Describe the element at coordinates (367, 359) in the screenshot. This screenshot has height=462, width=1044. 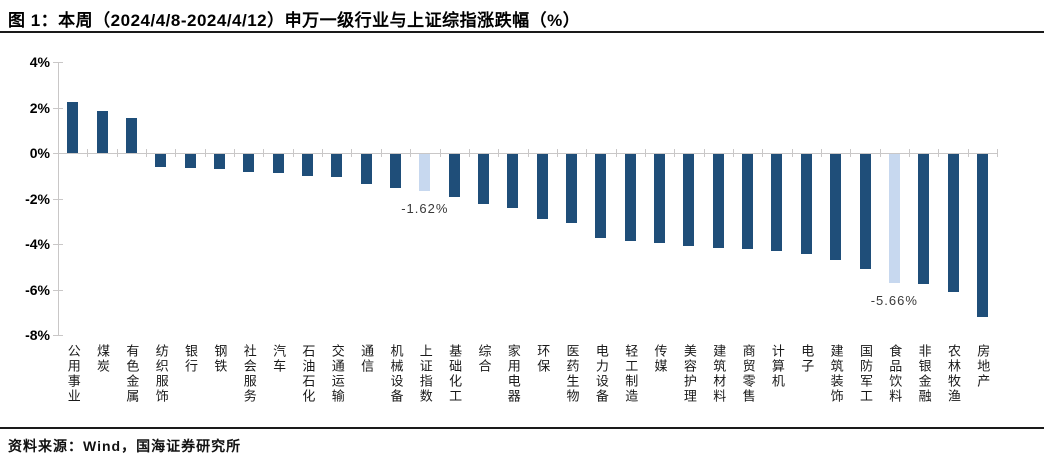
I see `x-axis-category-label: 通信` at that location.